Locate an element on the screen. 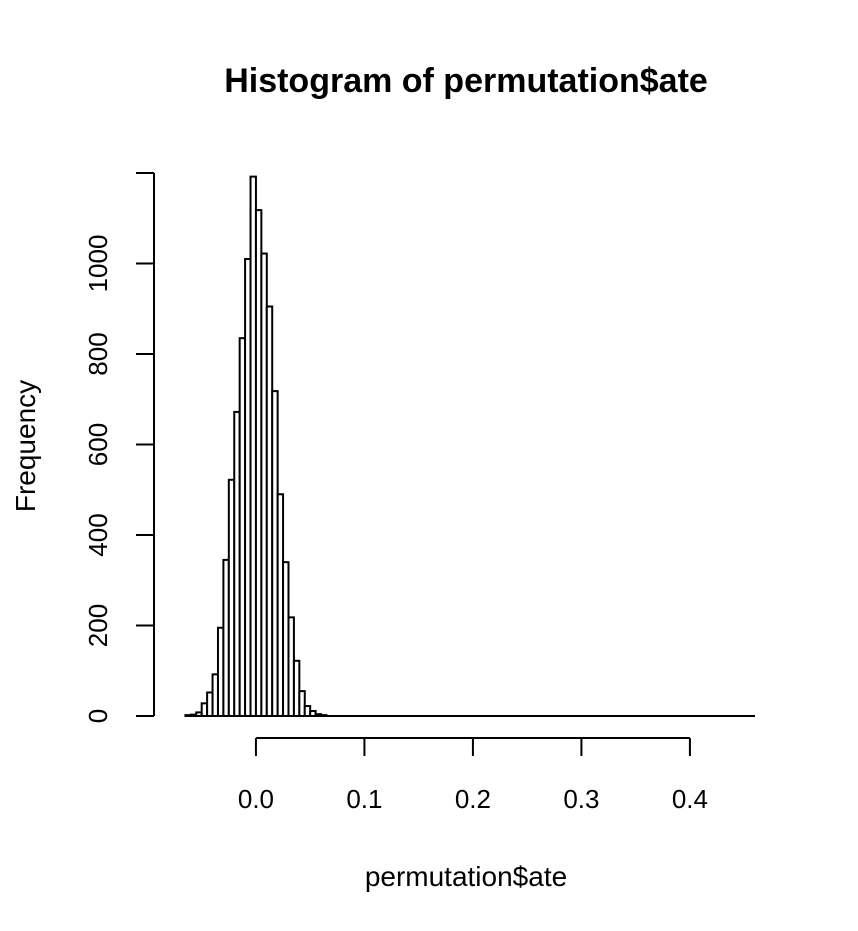 This screenshot has height=931, width=858. x-tick-label: 0.2 is located at coordinates (473, 799).